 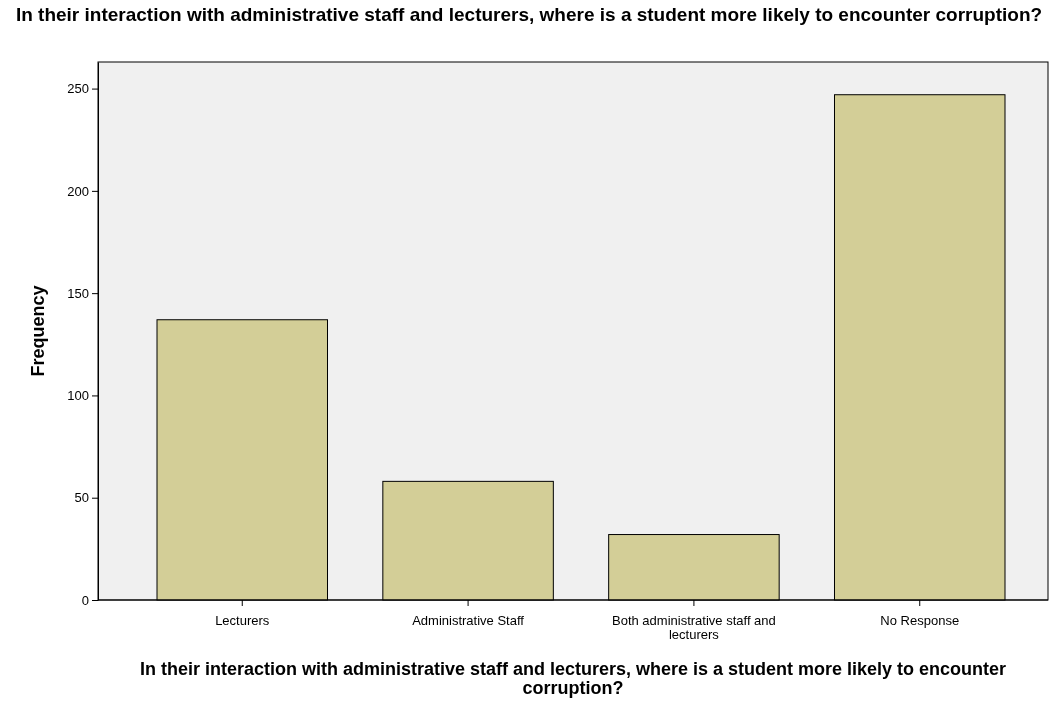 What do you see at coordinates (920, 620) in the screenshot?
I see `x-tick-label: No Response` at bounding box center [920, 620].